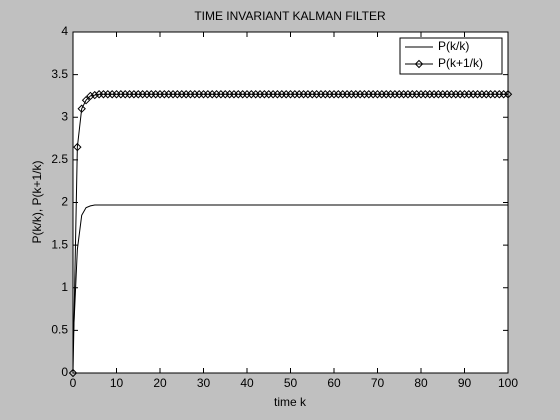 This screenshot has width=560, height=420. Describe the element at coordinates (117, 383) in the screenshot. I see `x-tick-label: 10` at that location.